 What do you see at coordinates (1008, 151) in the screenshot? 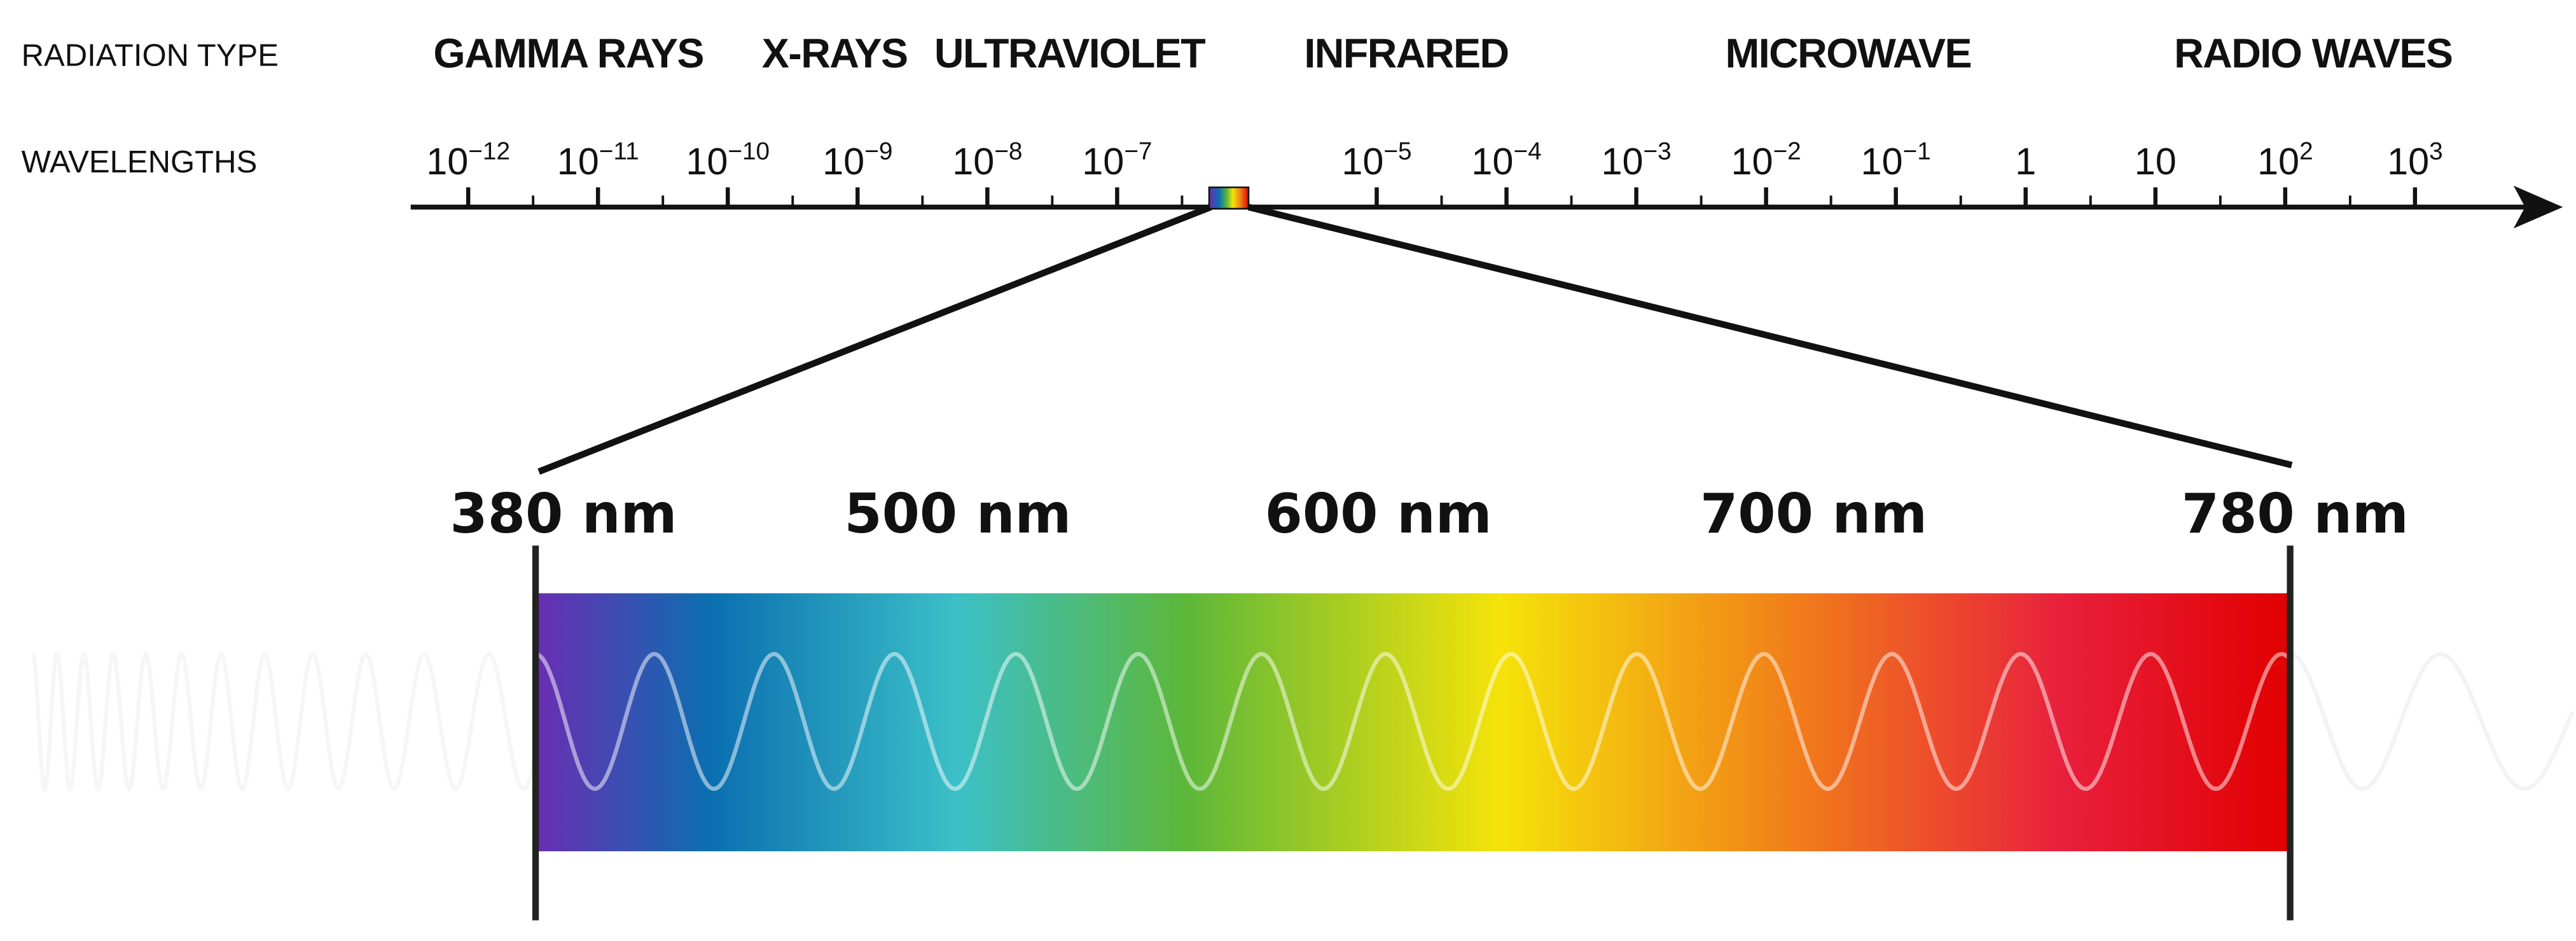
I see `tick-exponent: −8` at bounding box center [1008, 151].